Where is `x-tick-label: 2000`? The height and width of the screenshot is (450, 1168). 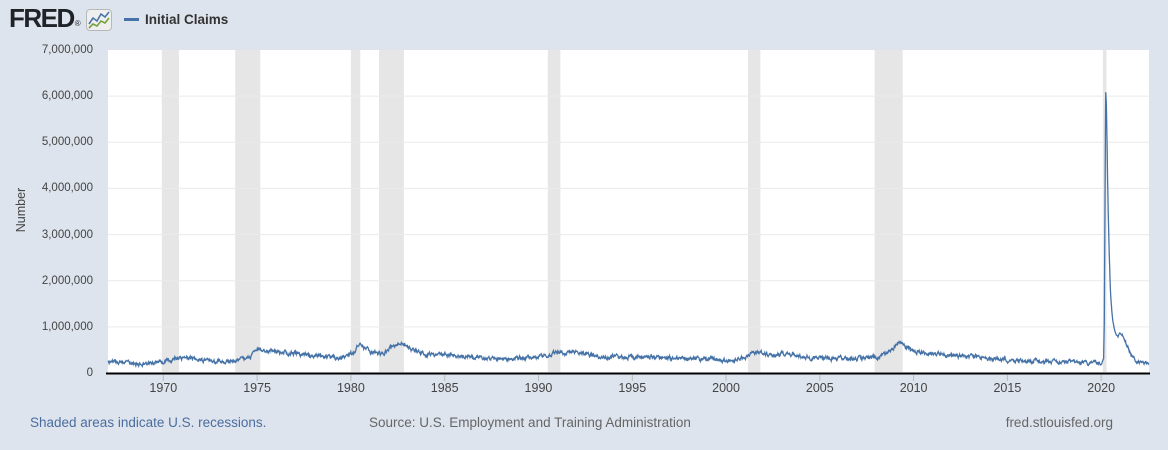 x-tick-label: 2000 is located at coordinates (726, 388).